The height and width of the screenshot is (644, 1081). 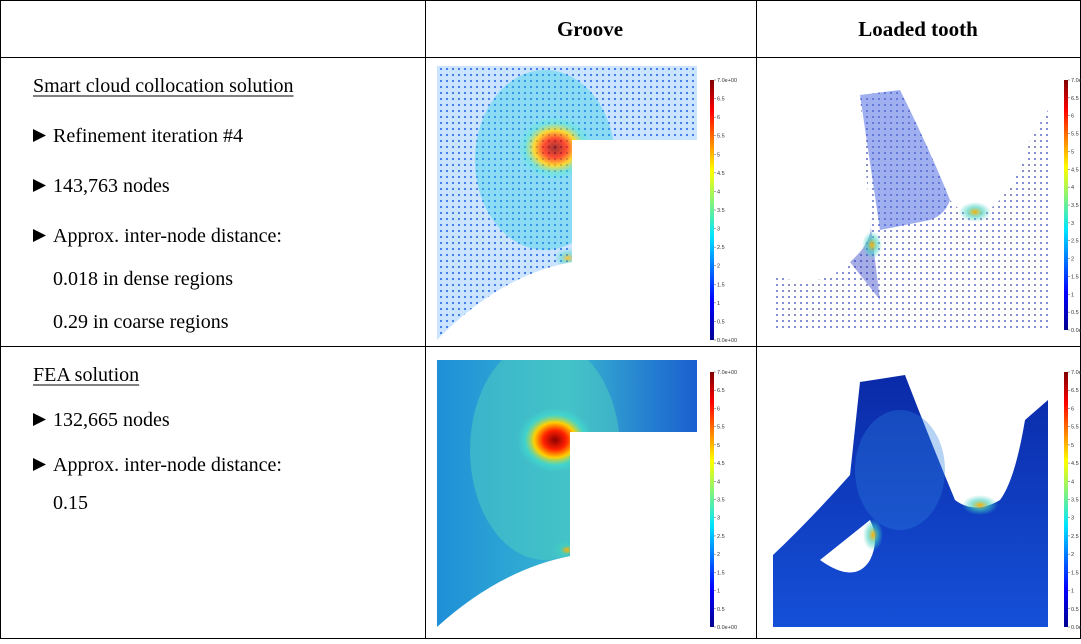 I want to click on list-note: 0.018 in dense regions, so click(x=143, y=279).